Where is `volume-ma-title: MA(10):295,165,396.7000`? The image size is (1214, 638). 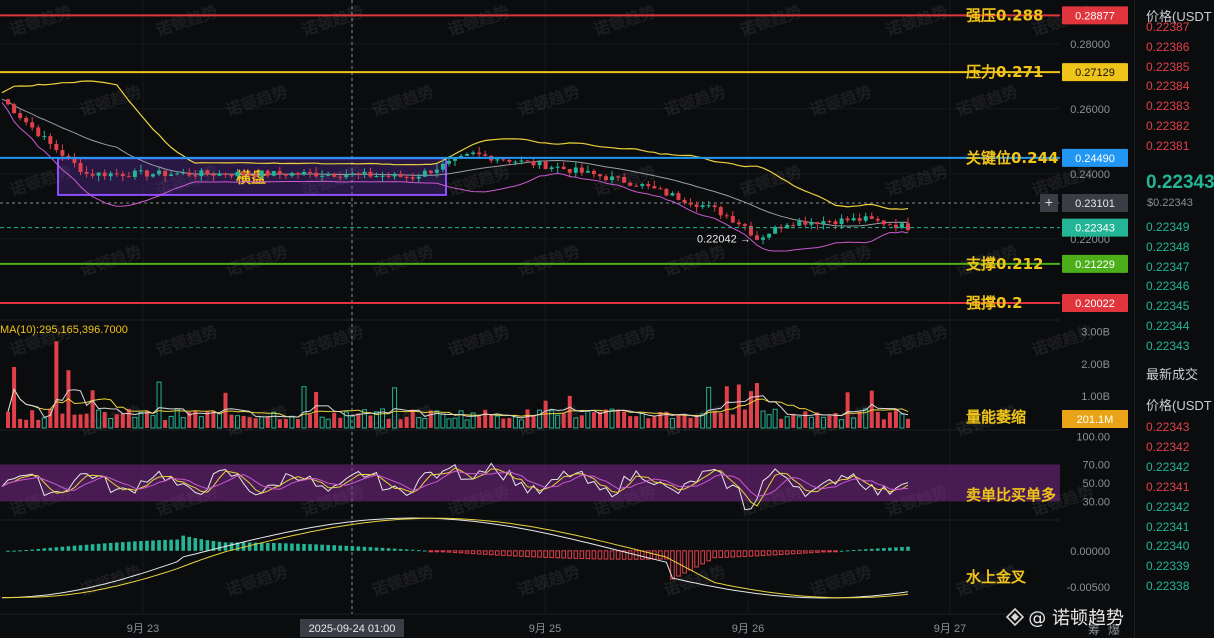
volume-ma-title: MA(10):295,165,396.7000 is located at coordinates (64, 330).